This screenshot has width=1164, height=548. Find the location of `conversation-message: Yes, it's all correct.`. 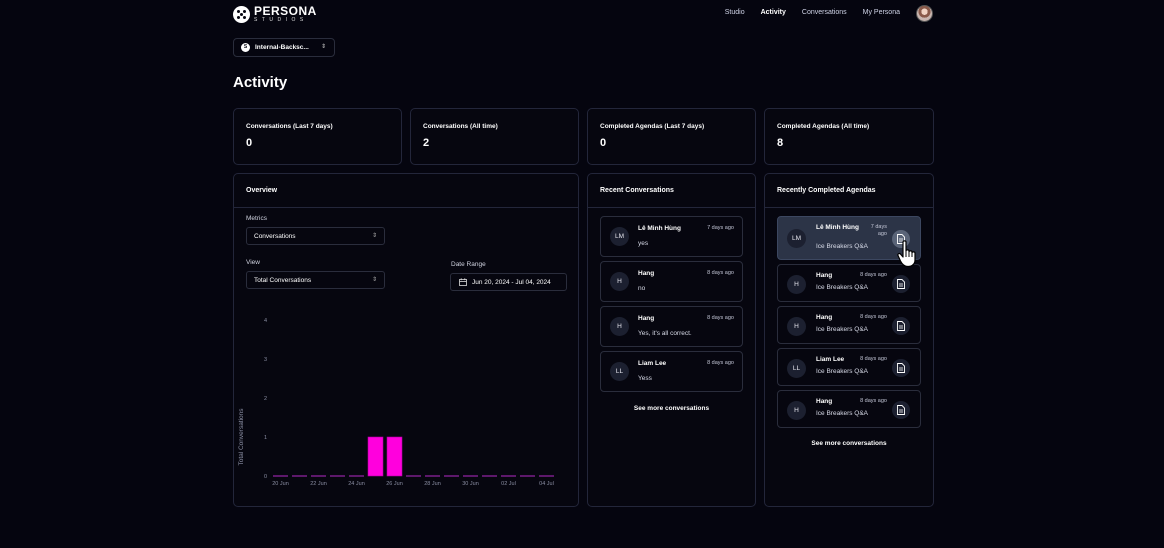

conversation-message: Yes, it's all correct. is located at coordinates (665, 333).